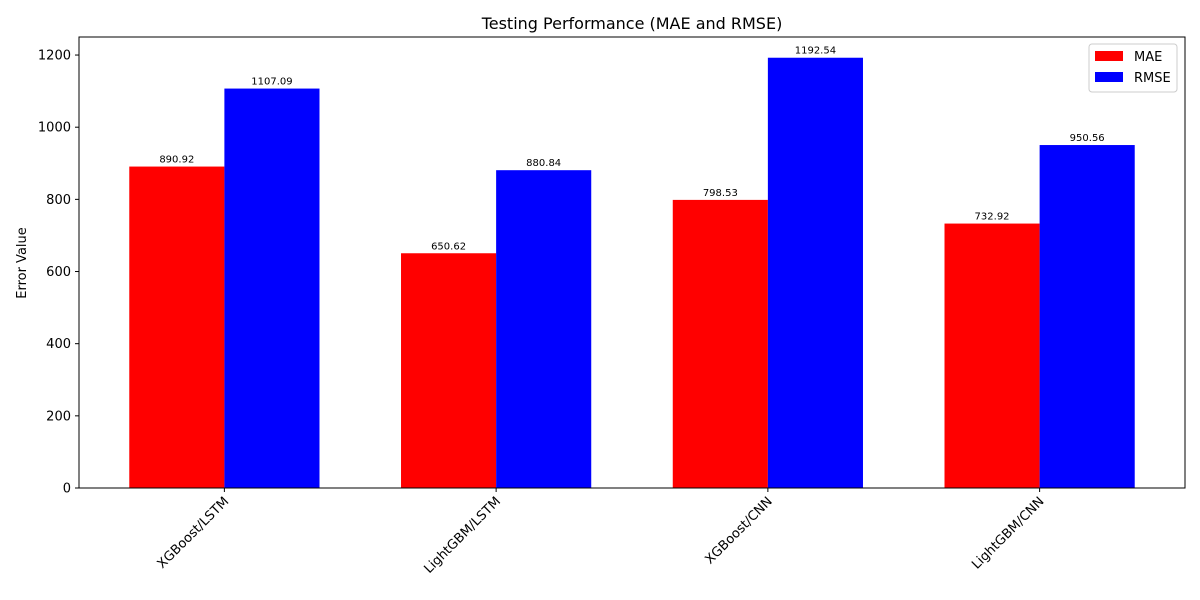 Image resolution: width=1200 pixels, height=600 pixels. I want to click on legend-label-mae: MAE, so click(1148, 57).